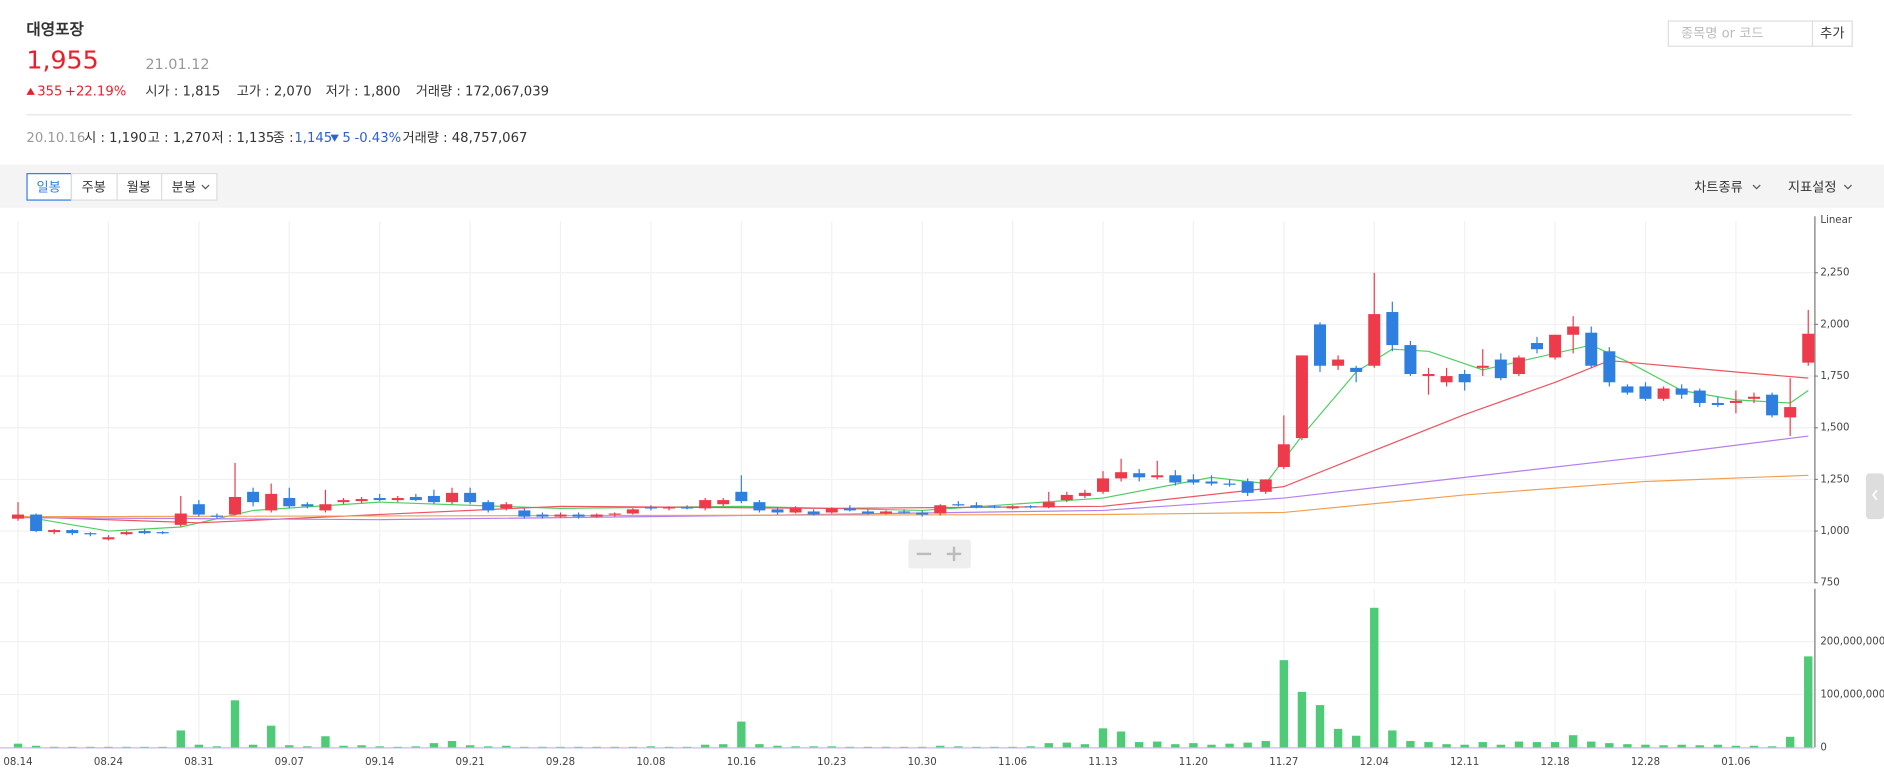 The width and height of the screenshot is (1884, 775). Describe the element at coordinates (346, 138) in the screenshot. I see `tooltip-change: 5` at that location.